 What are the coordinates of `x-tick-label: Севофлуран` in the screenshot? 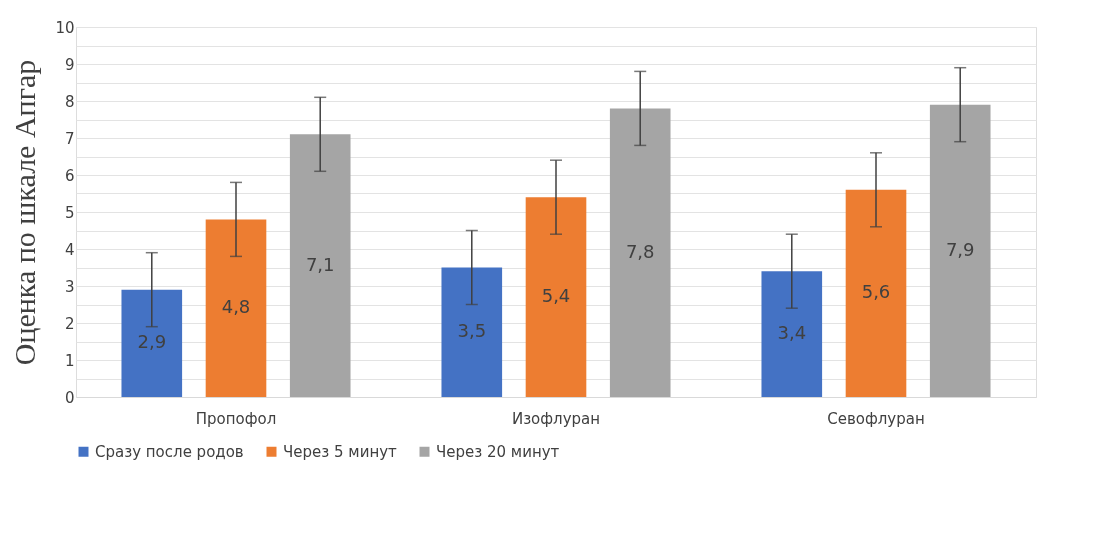 It's located at (876, 418).